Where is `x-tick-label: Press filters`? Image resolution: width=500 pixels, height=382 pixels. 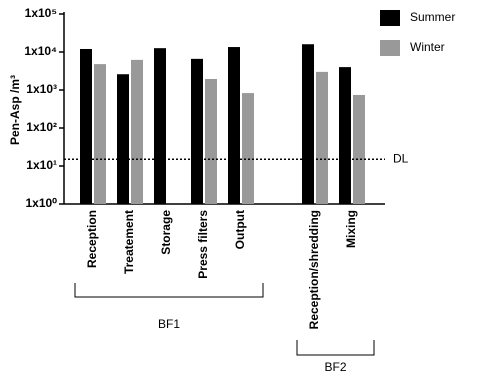 x-tick-label: Press filters is located at coordinates (203, 244).